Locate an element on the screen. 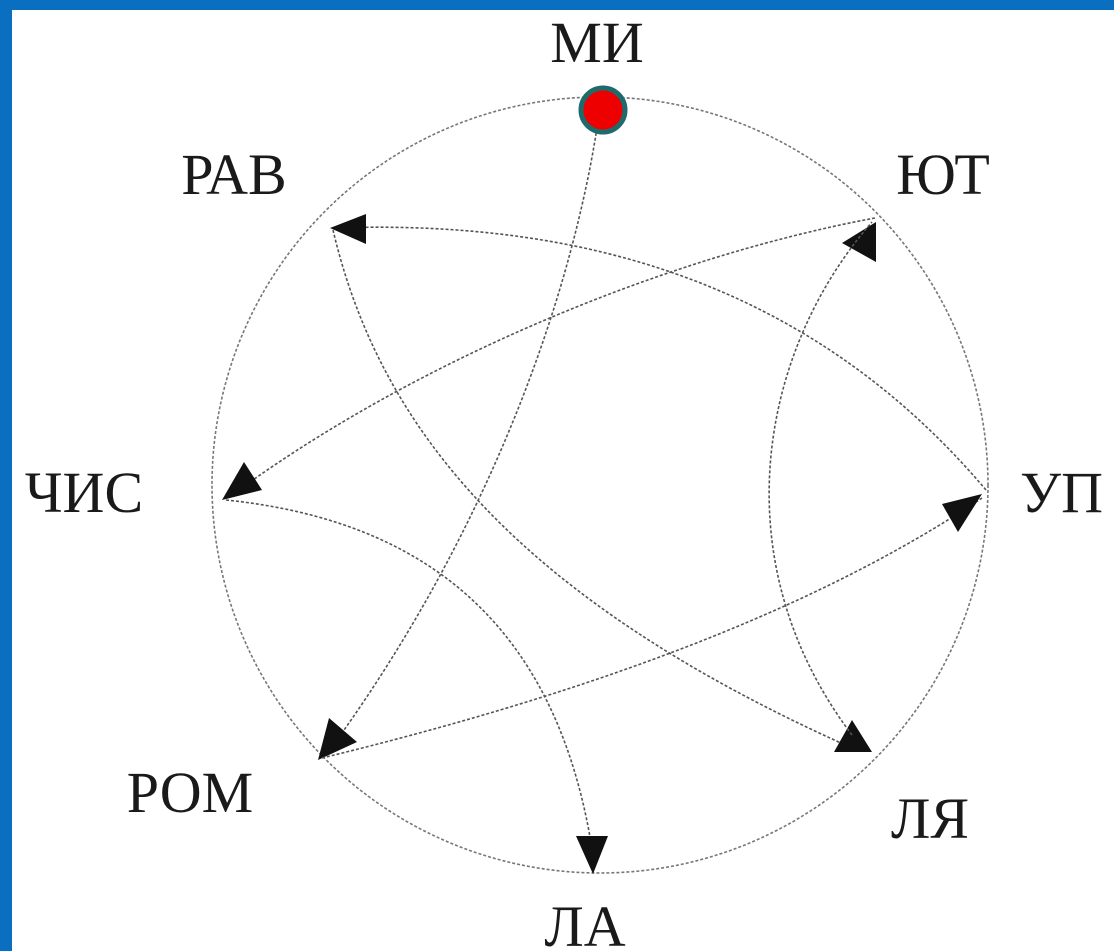 This screenshot has height=951, width=1114. arrow-up-rav is located at coordinates (348, 229).